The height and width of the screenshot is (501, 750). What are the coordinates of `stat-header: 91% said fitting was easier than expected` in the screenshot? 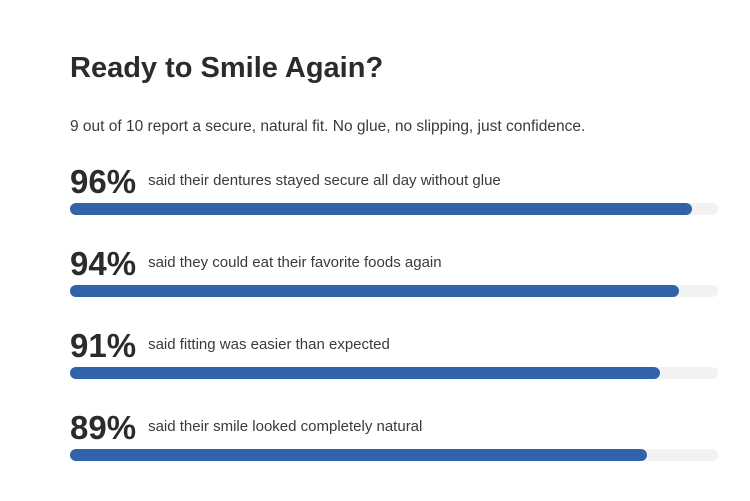 It's located at (394, 347).